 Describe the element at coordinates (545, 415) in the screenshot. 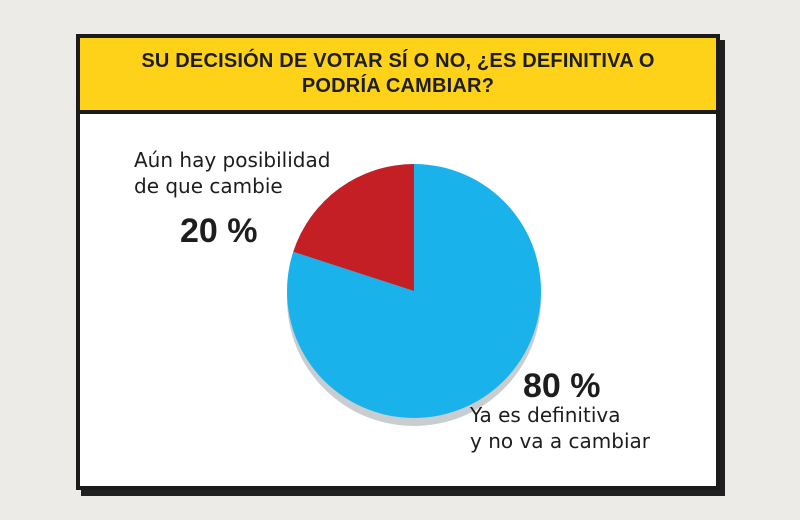

I see `slice-label-definitive-line-1: Ya es definitiva` at that location.